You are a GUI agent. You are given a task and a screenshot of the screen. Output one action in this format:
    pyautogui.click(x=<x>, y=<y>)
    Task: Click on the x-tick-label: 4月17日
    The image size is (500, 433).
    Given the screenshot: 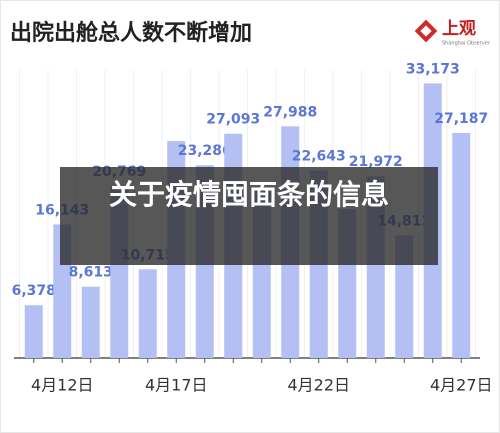 What is the action you would take?
    pyautogui.click(x=176, y=385)
    